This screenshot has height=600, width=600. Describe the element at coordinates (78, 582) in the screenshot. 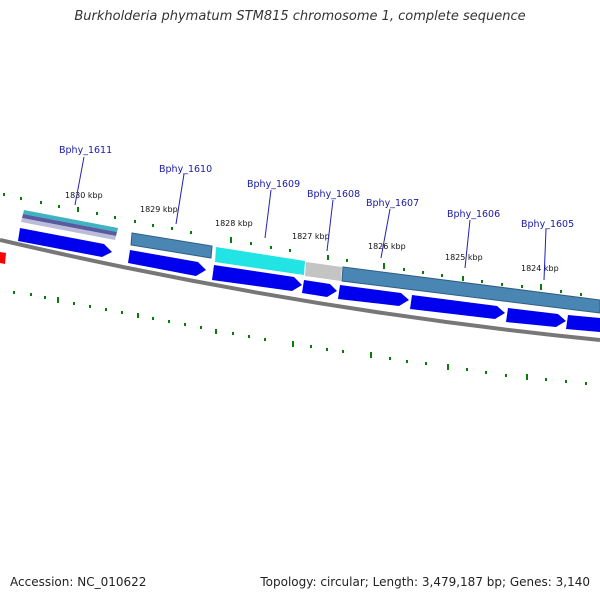

I see `accession-text: Accession: NC_010622` at that location.